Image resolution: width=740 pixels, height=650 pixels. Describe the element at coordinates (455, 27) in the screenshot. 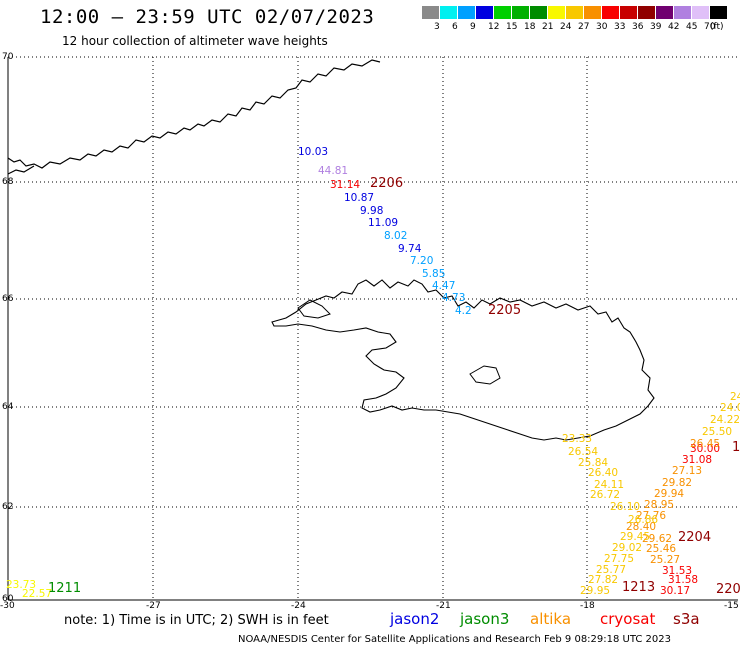

I see `legend-label: 6` at that location.